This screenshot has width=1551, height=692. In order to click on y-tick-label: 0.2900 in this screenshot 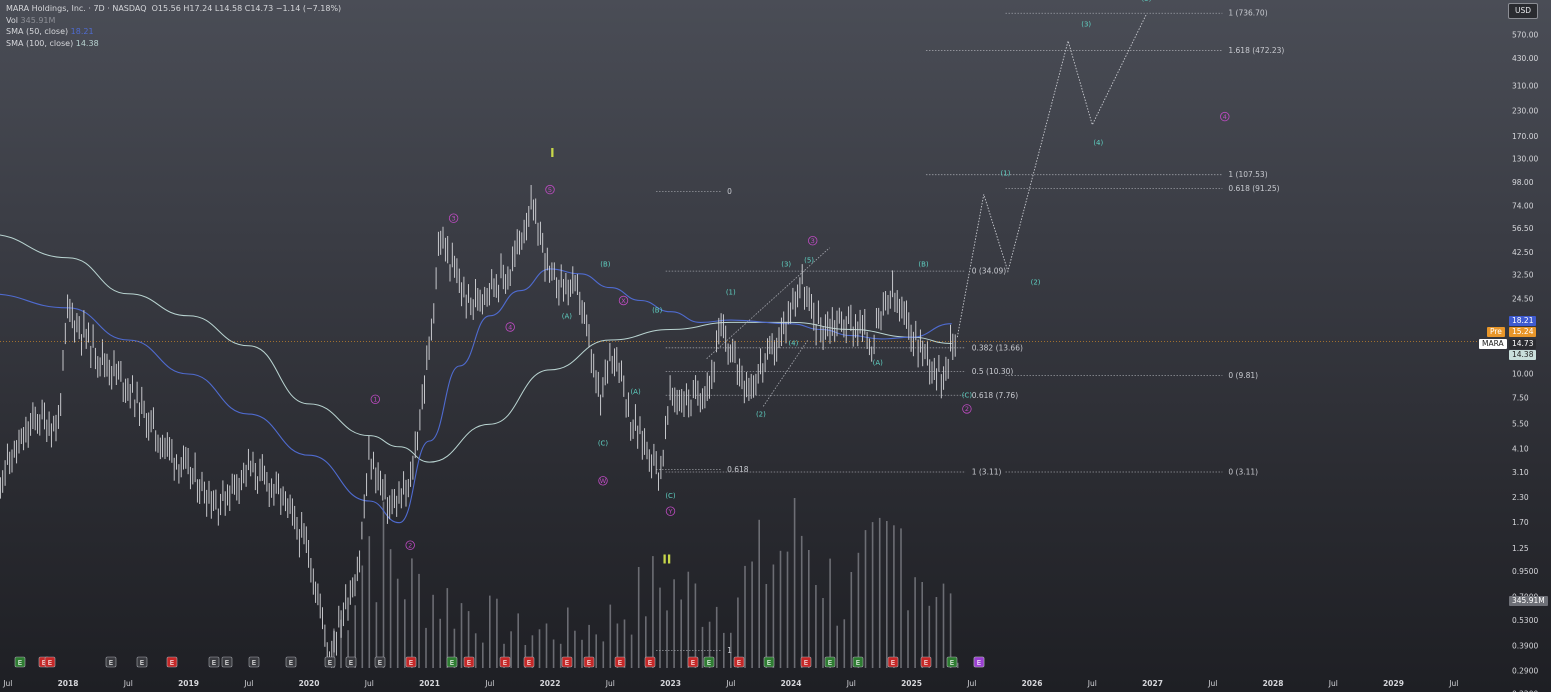, I will do `click(1525, 671)`.